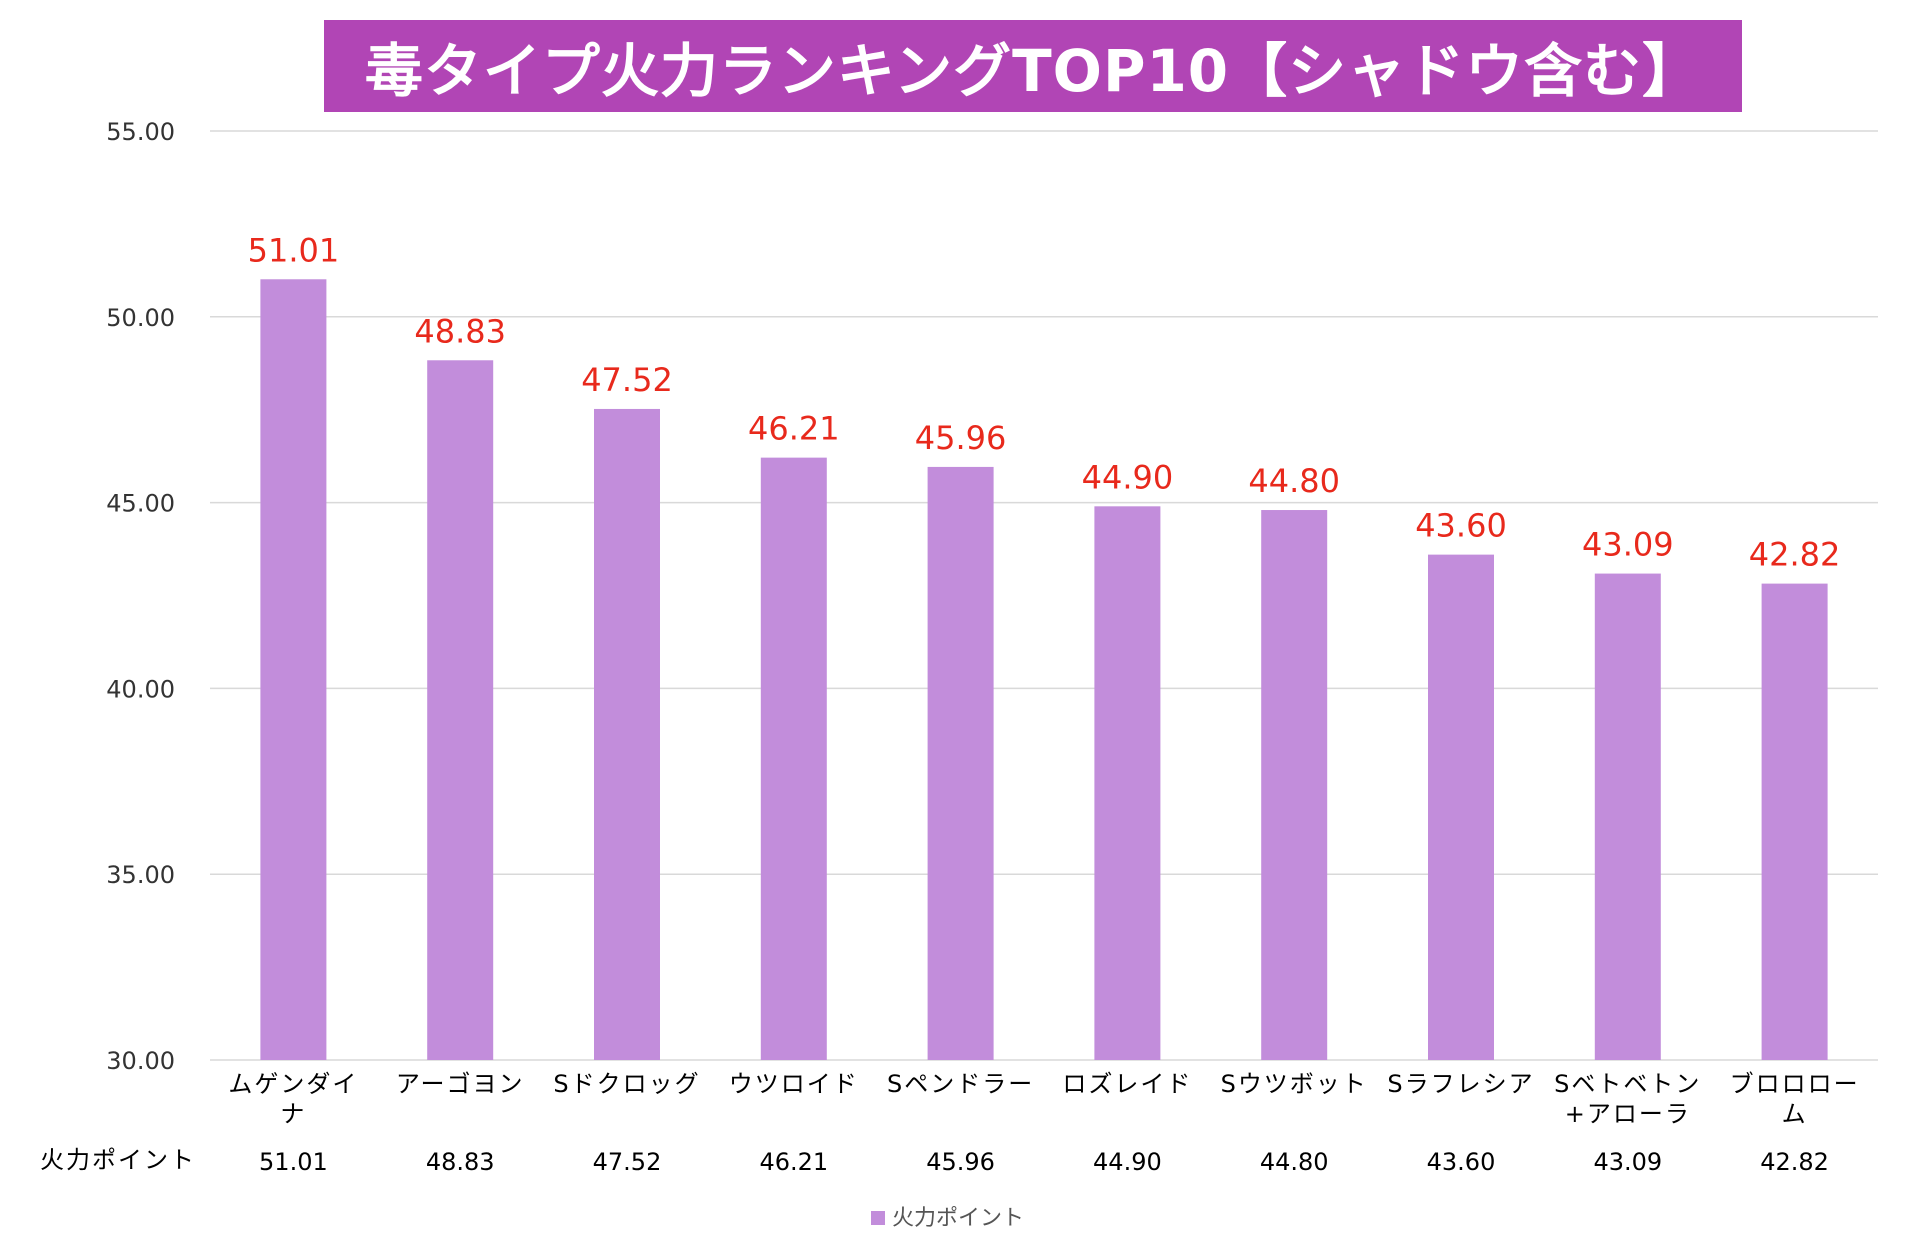  I want to click on y-tick-label: 35.00, so click(140, 875).